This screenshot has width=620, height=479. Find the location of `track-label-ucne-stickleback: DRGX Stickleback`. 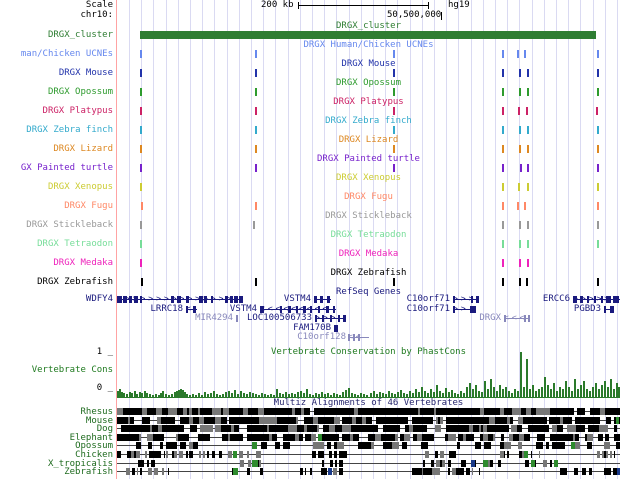

track-label-ucne-stickleback: DRGX Stickleback is located at coordinates (69, 225).